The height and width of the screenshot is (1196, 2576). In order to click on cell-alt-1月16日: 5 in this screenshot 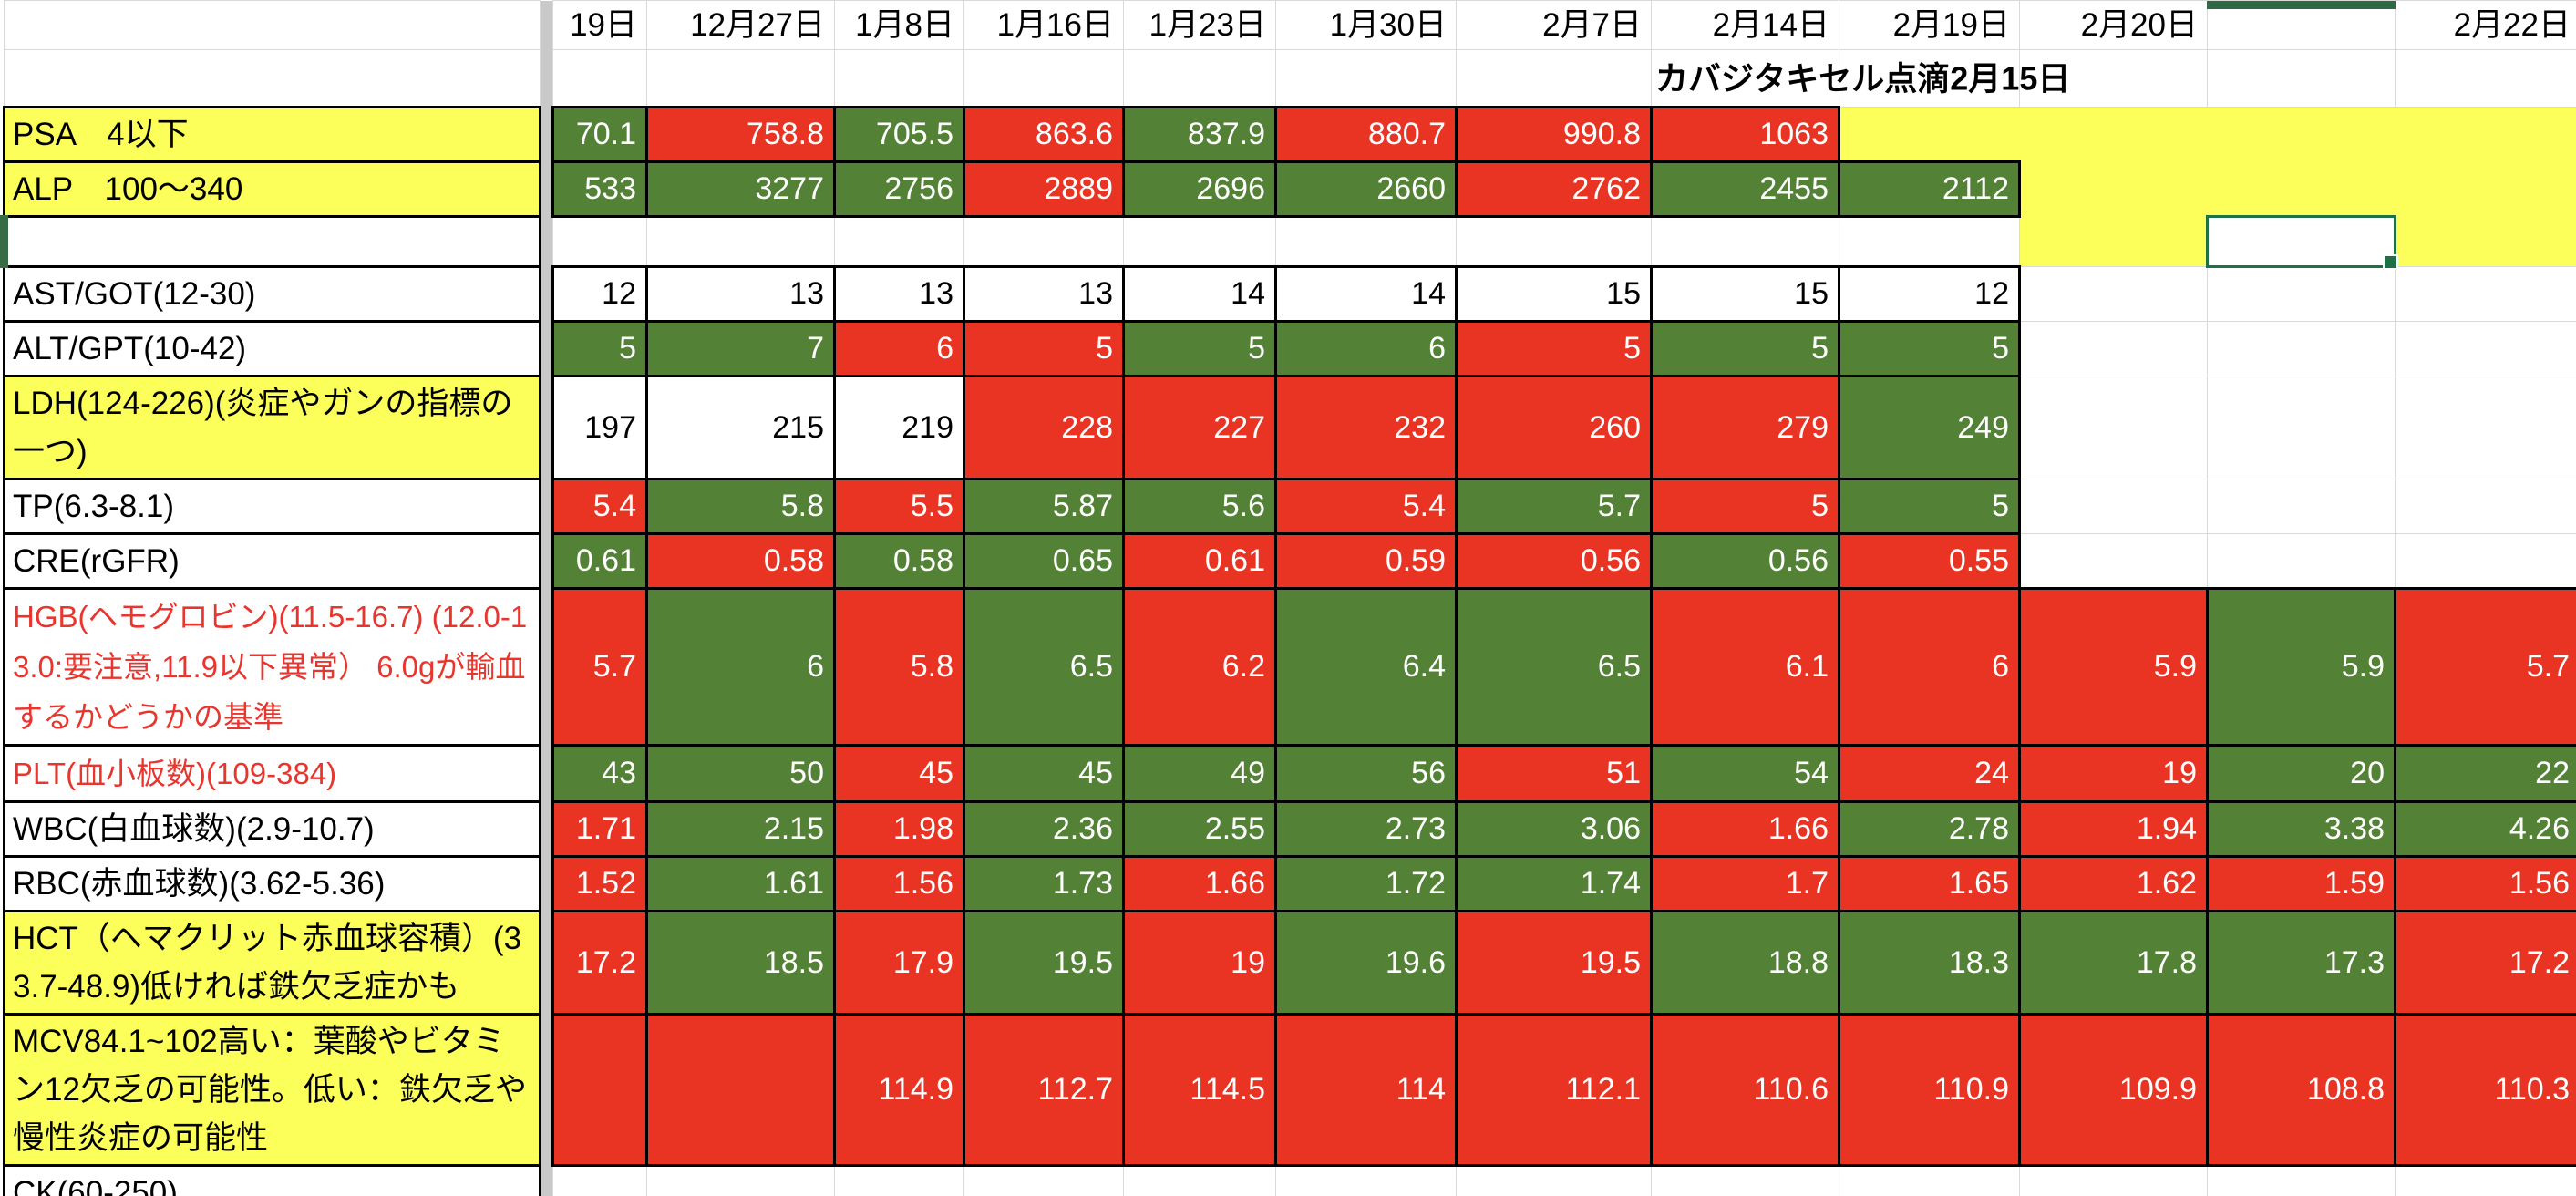, I will do `click(1044, 348)`.